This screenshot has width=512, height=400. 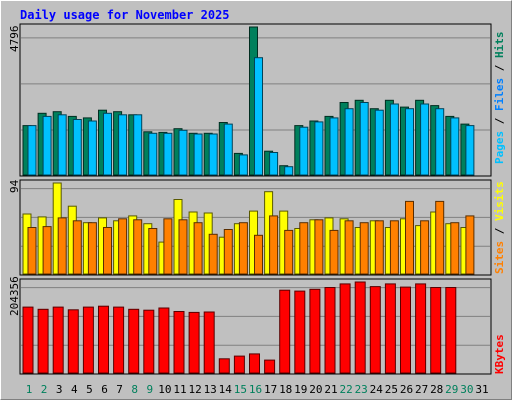 What do you see at coordinates (466, 389) in the screenshot?
I see `day-label-30: 30` at bounding box center [466, 389].